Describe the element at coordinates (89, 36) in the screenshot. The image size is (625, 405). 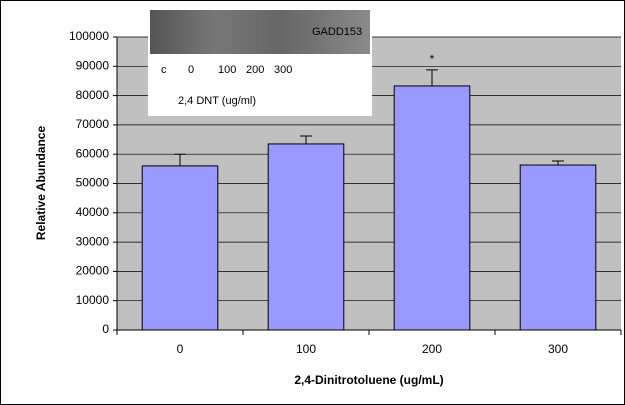
I see `y-tick-label: 100000` at that location.